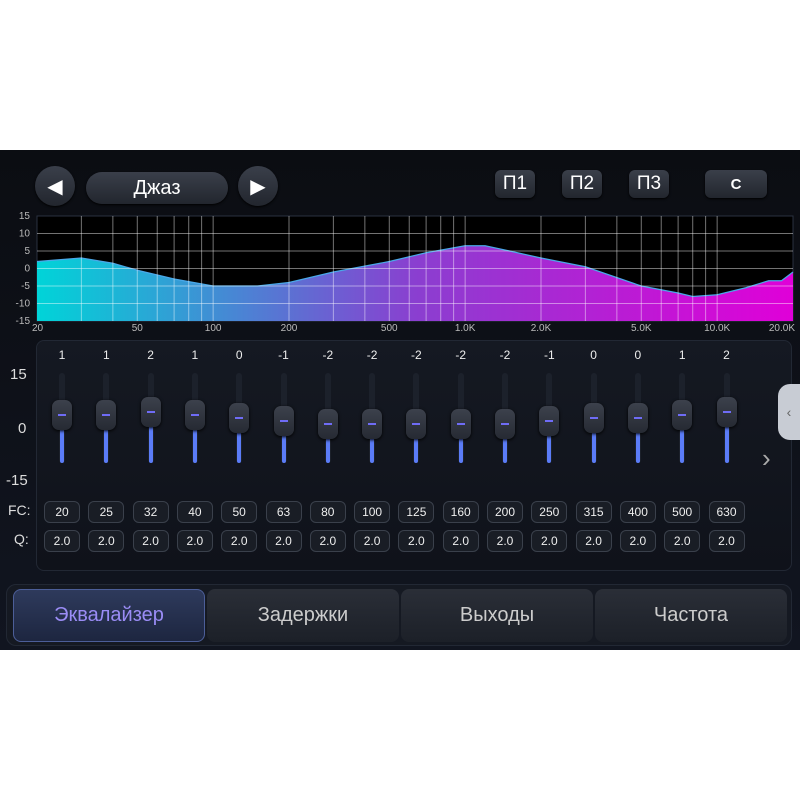 This screenshot has width=800, height=800. Describe the element at coordinates (194, 512) in the screenshot. I see `fc-field: 40` at that location.